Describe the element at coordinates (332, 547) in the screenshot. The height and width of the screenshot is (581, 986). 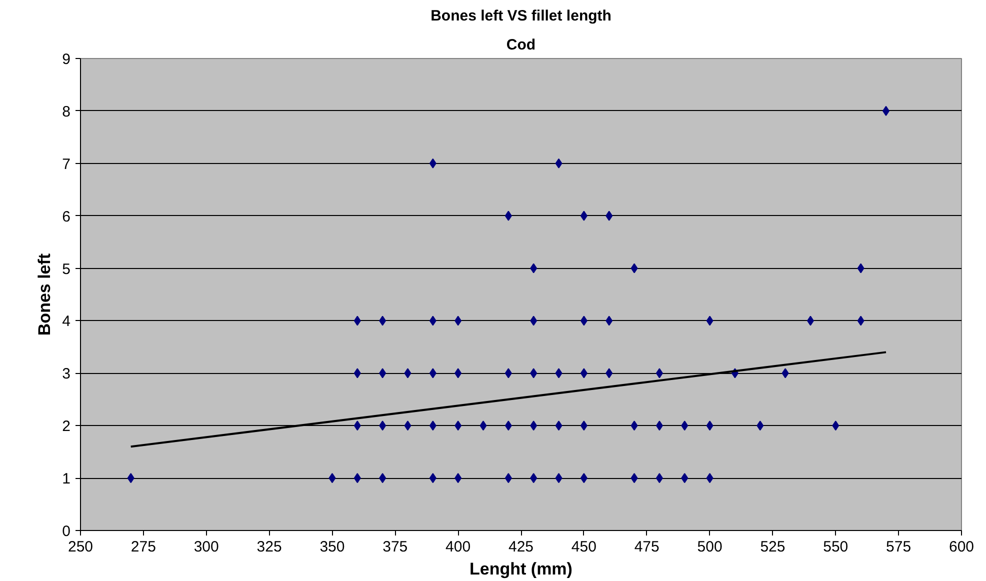
I see `x-tick-label: 350` at that location.